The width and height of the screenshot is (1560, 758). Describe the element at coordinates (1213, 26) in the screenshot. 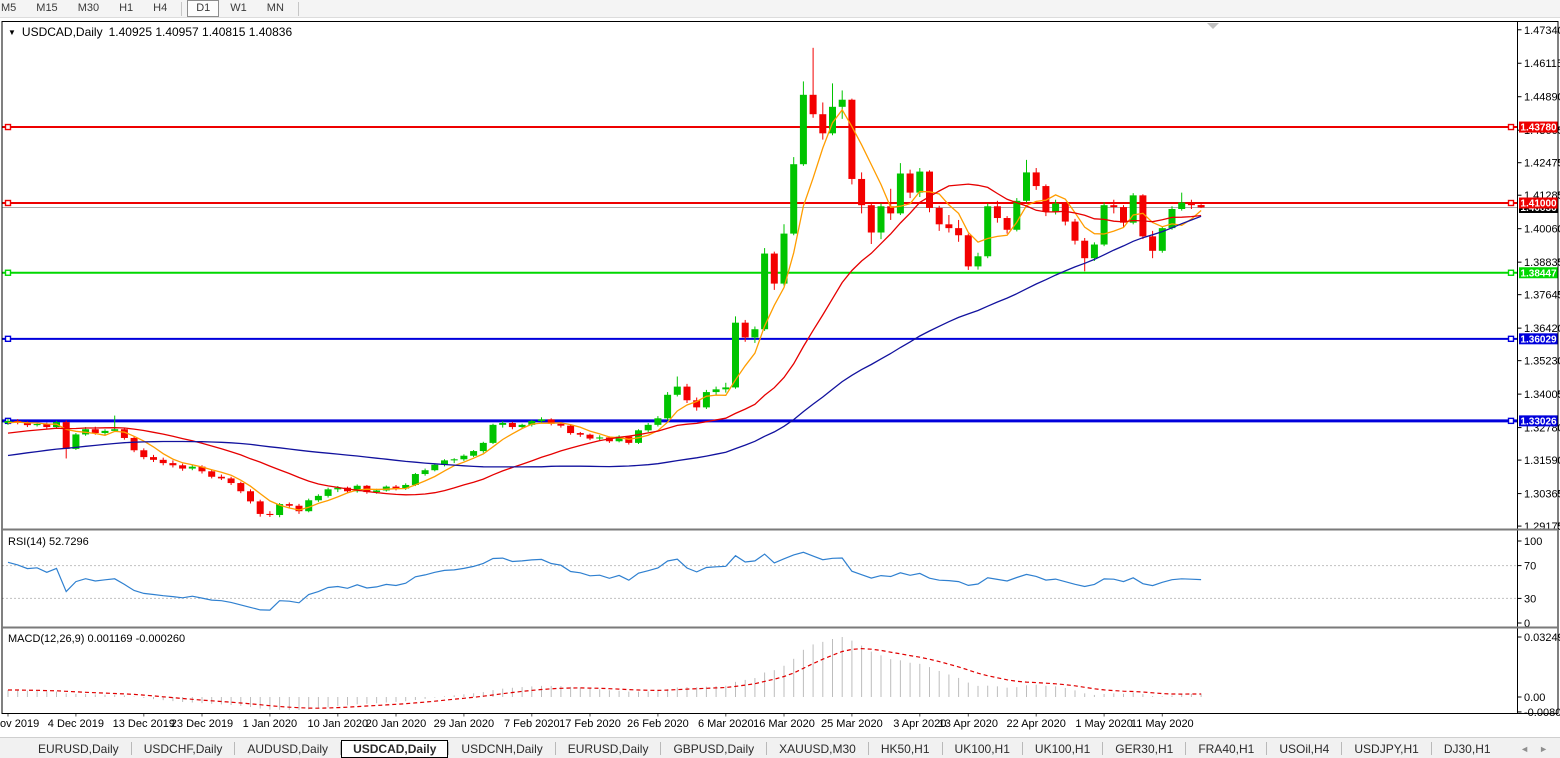

I see `chart-shift-marker-icon` at that location.